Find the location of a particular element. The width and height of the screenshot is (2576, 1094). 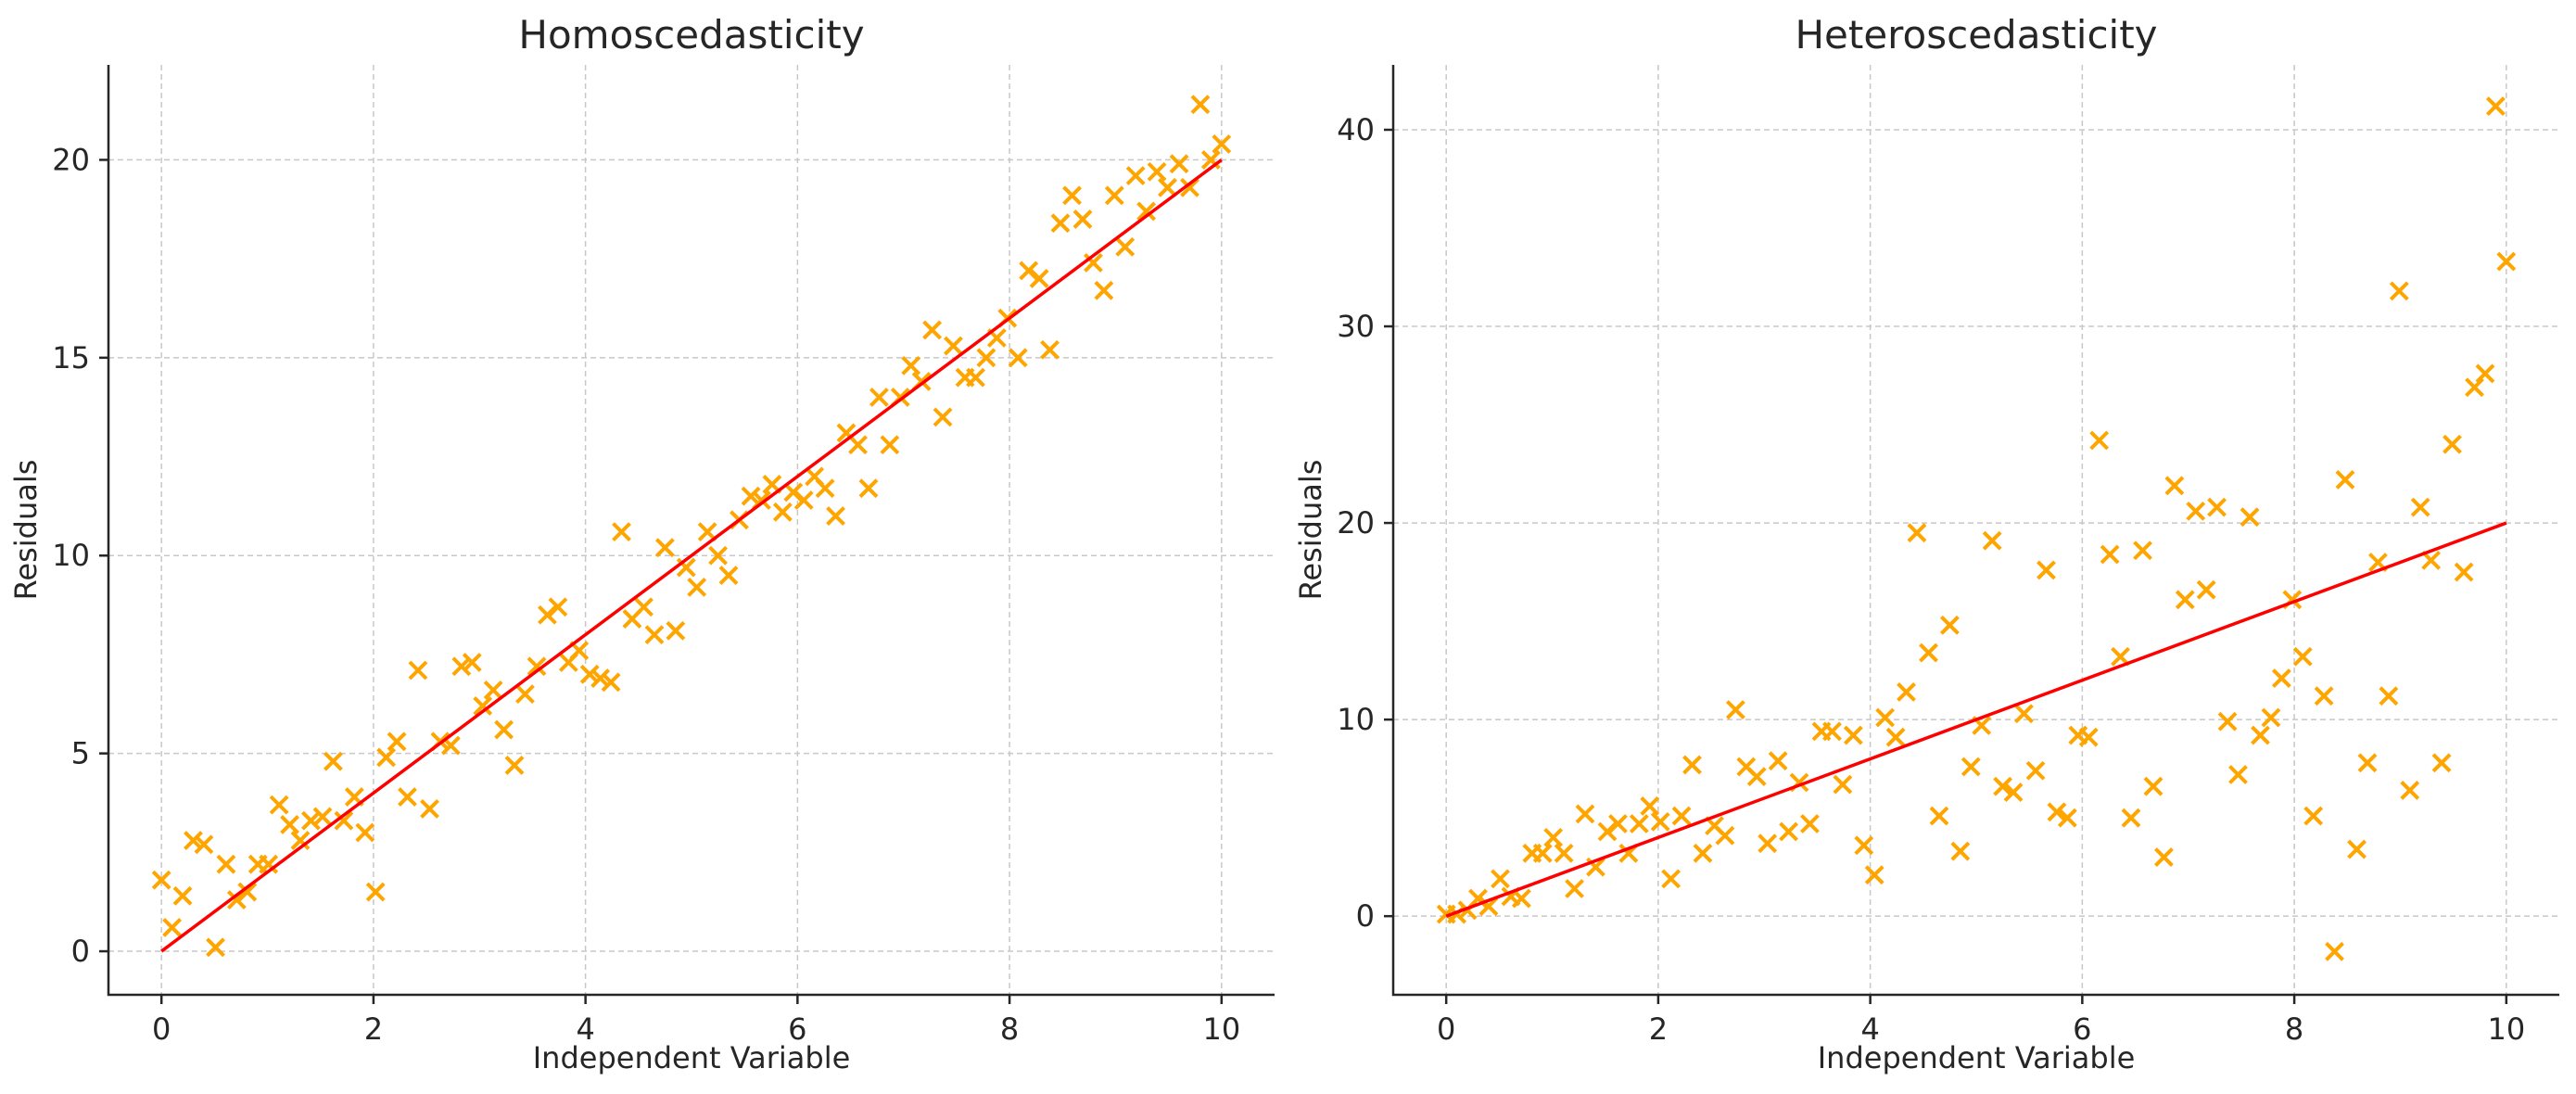

x-tick-label: 4 is located at coordinates (585, 1029).